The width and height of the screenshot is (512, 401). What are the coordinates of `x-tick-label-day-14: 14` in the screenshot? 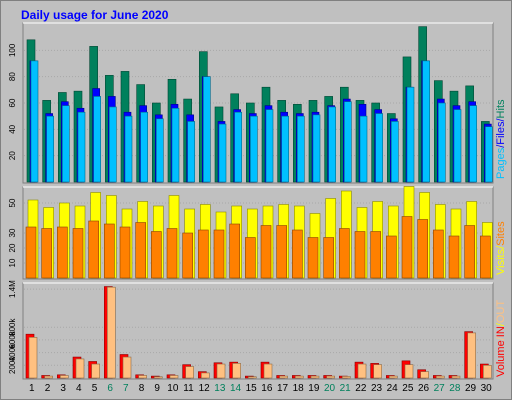 It's located at (236, 388).